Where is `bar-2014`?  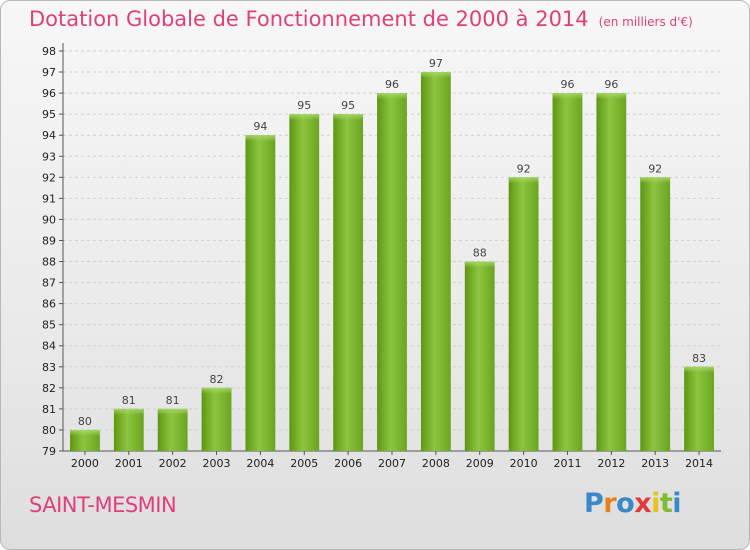
bar-2014 is located at coordinates (699, 408).